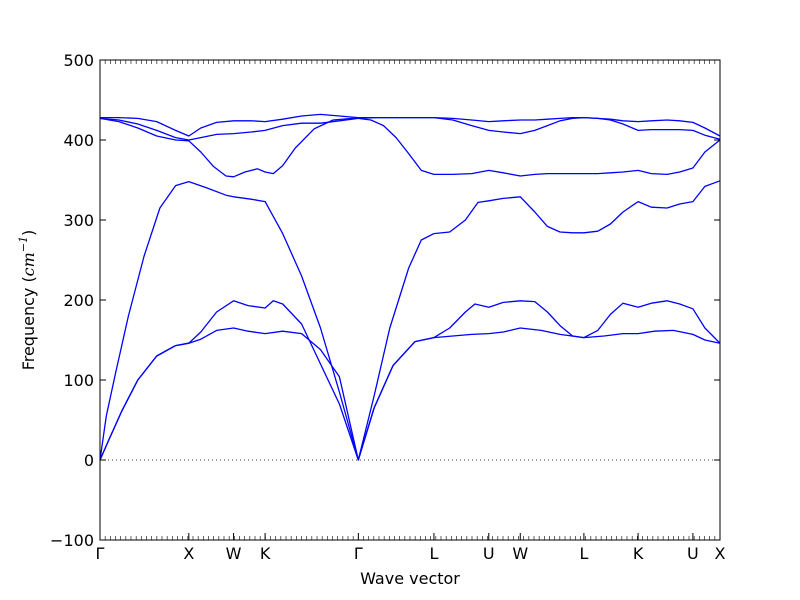 The width and height of the screenshot is (800, 600). Describe the element at coordinates (28, 264) in the screenshot. I see `y-axis-label-unit: cm` at that location.